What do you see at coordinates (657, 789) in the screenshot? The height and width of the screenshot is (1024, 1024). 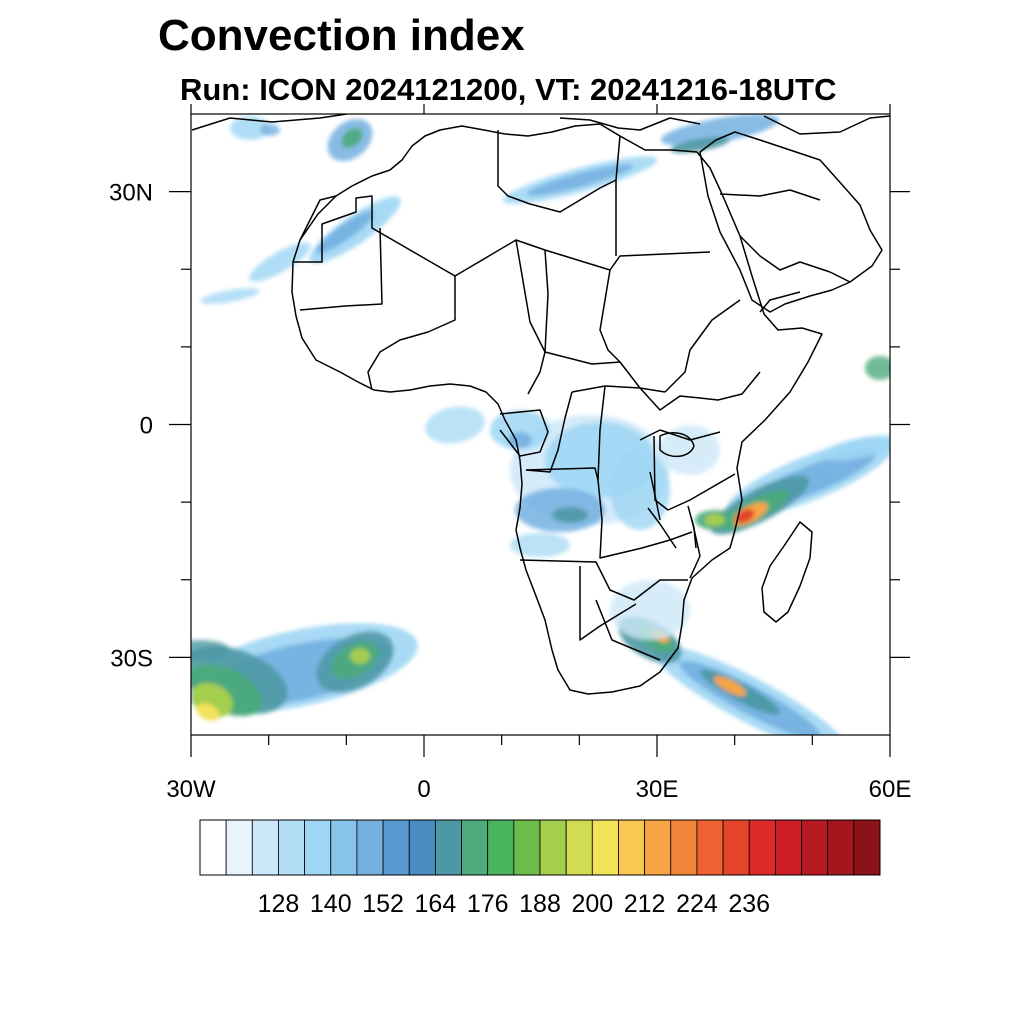 I see `x-tick-label: 30E` at bounding box center [657, 789].